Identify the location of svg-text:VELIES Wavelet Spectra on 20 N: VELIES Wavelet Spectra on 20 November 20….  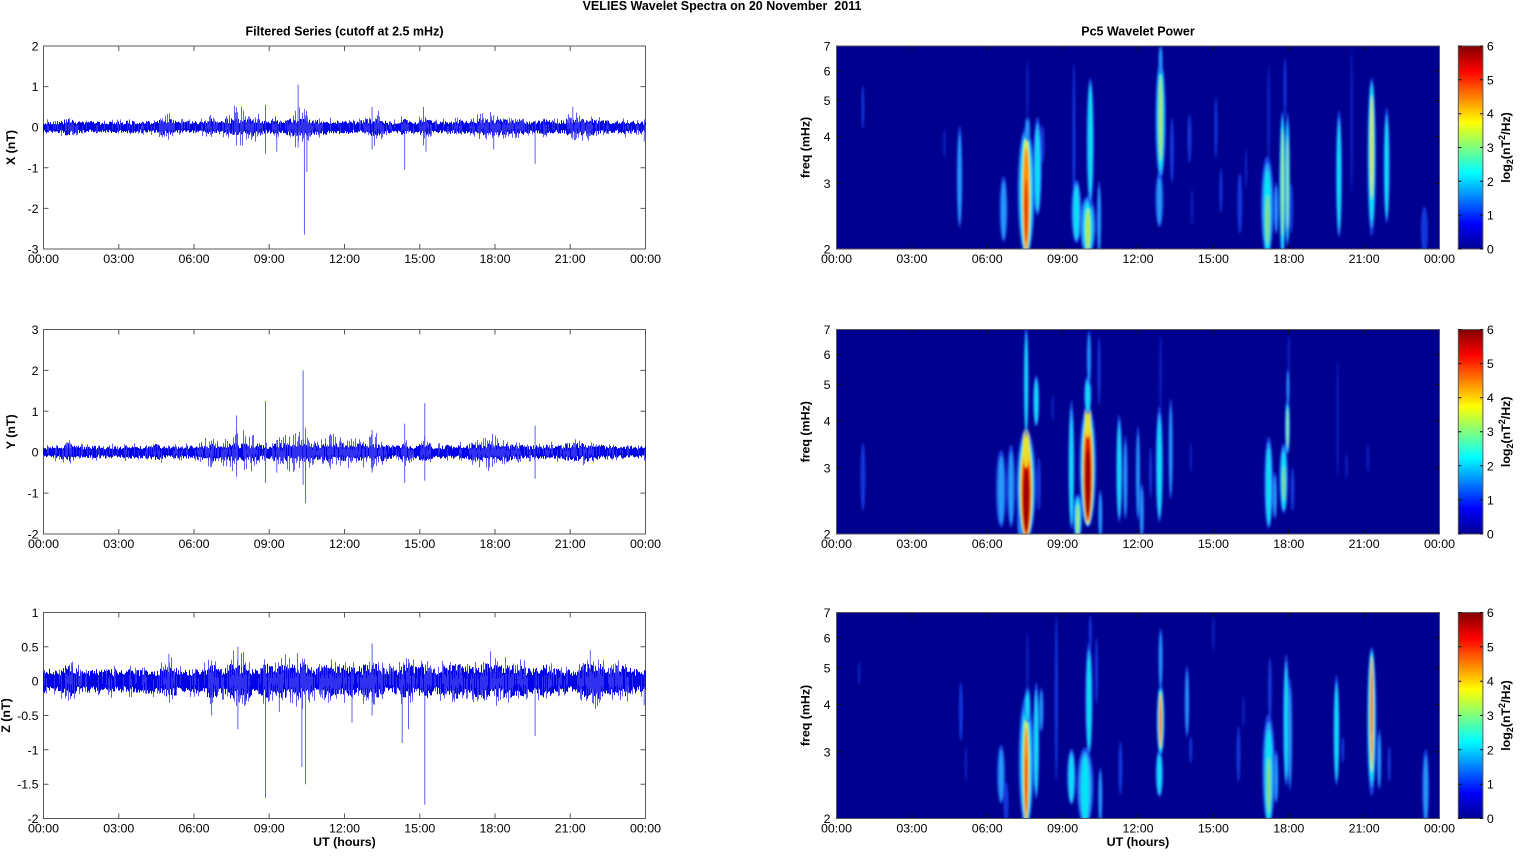
(722, 6).